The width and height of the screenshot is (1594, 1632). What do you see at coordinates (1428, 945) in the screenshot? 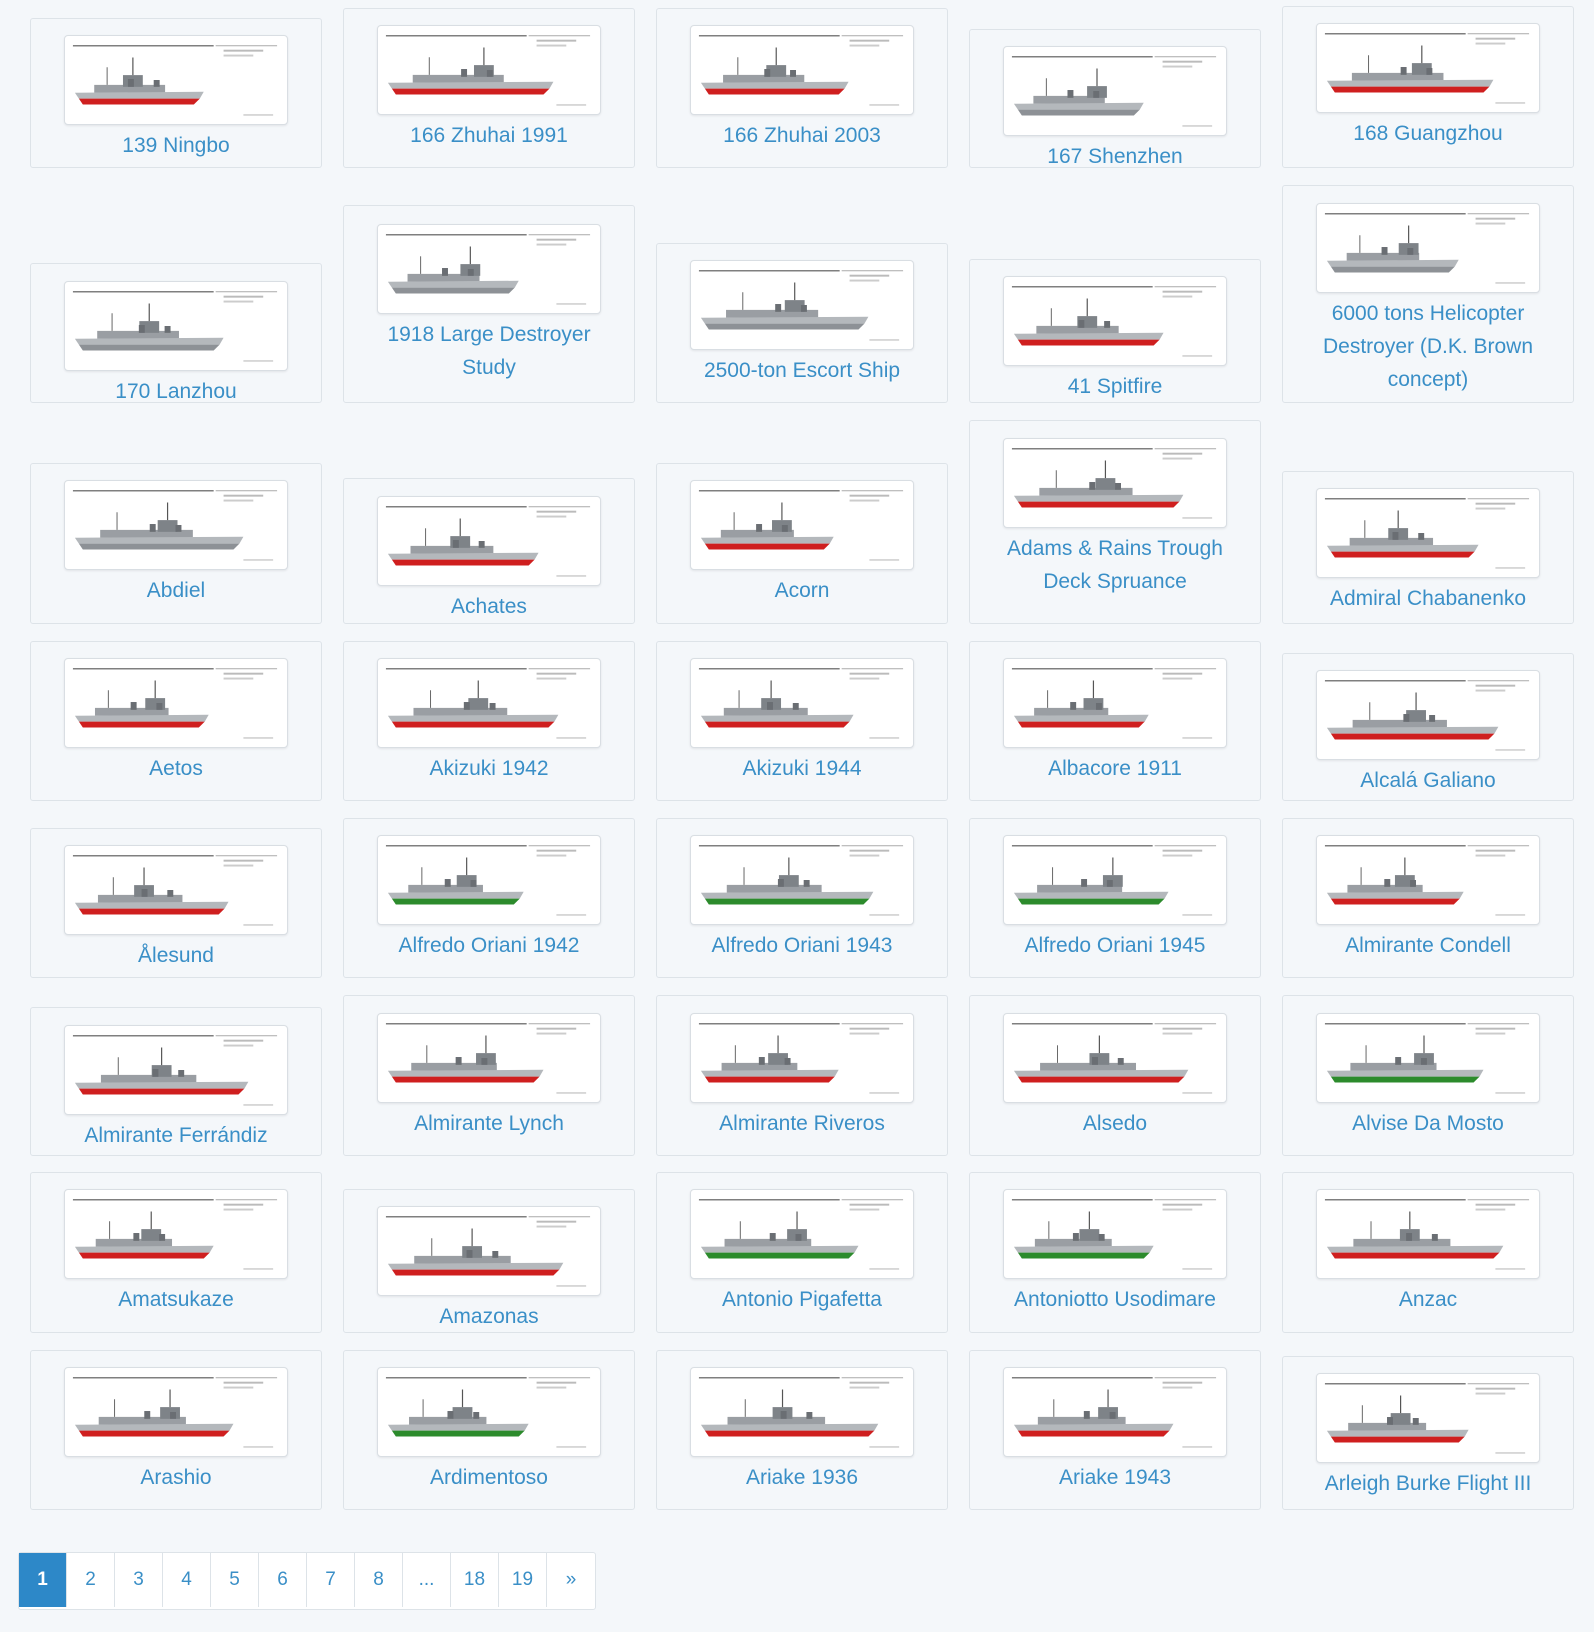
I see `ship-caption-link: Almirante Condell` at bounding box center [1428, 945].